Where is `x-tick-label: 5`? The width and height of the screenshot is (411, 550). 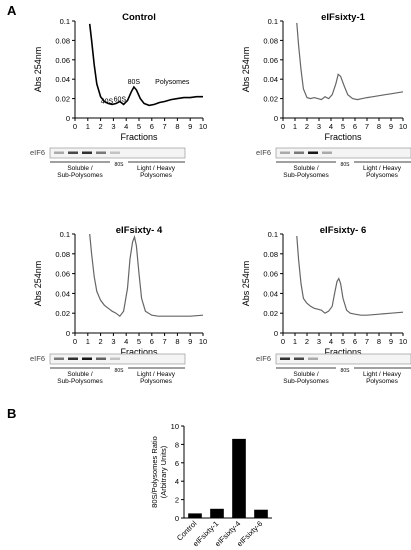 x-tick-label: 5 is located at coordinates (139, 126).